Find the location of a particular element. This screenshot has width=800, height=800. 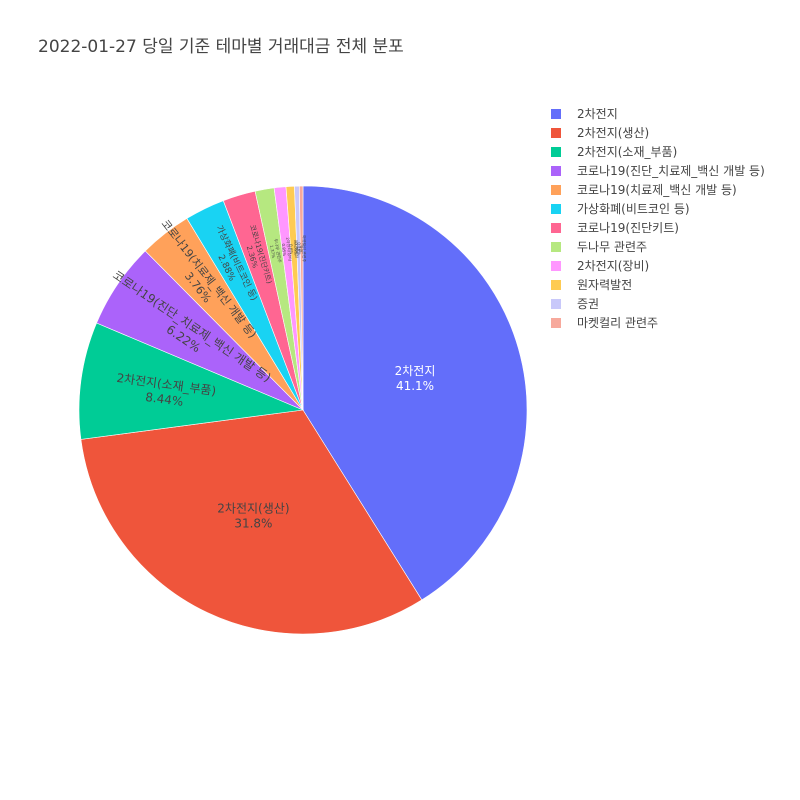

legend-label: 두나무 관련주 is located at coordinates (612, 247).